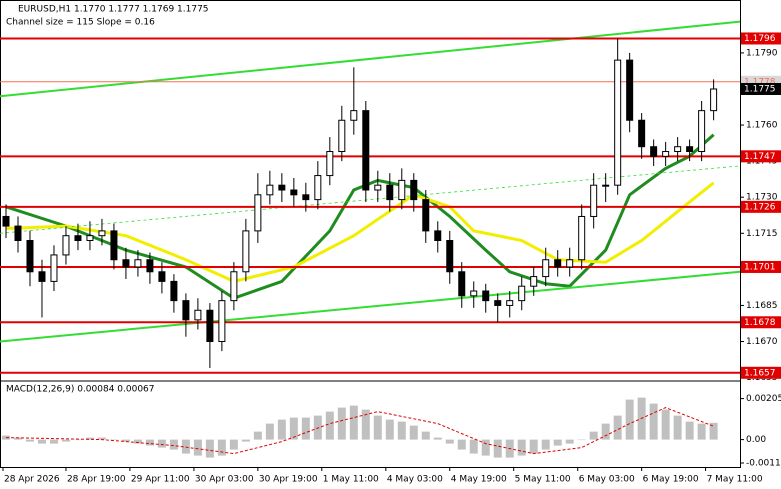 The image size is (781, 489). I want to click on x-tick-label: 7 May 11:00, so click(735, 480).